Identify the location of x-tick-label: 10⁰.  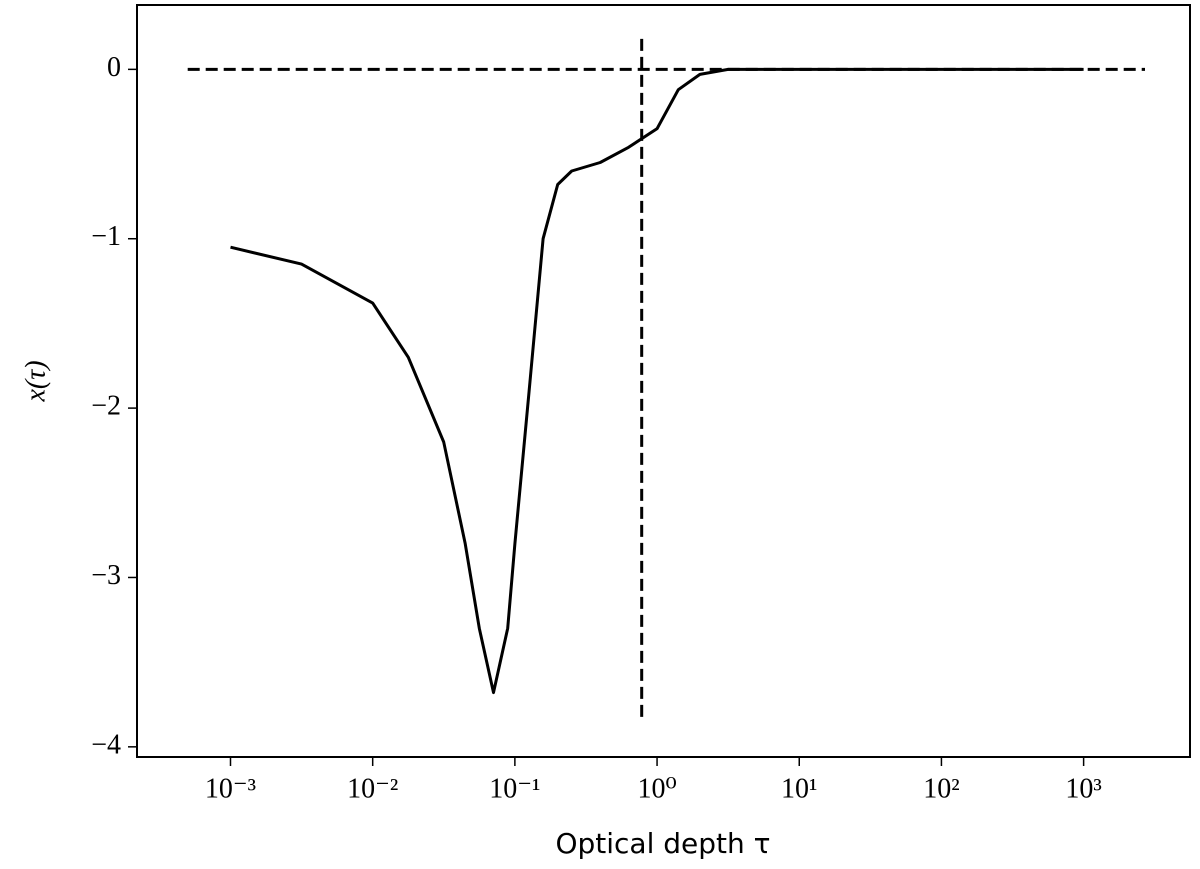
(656, 788).